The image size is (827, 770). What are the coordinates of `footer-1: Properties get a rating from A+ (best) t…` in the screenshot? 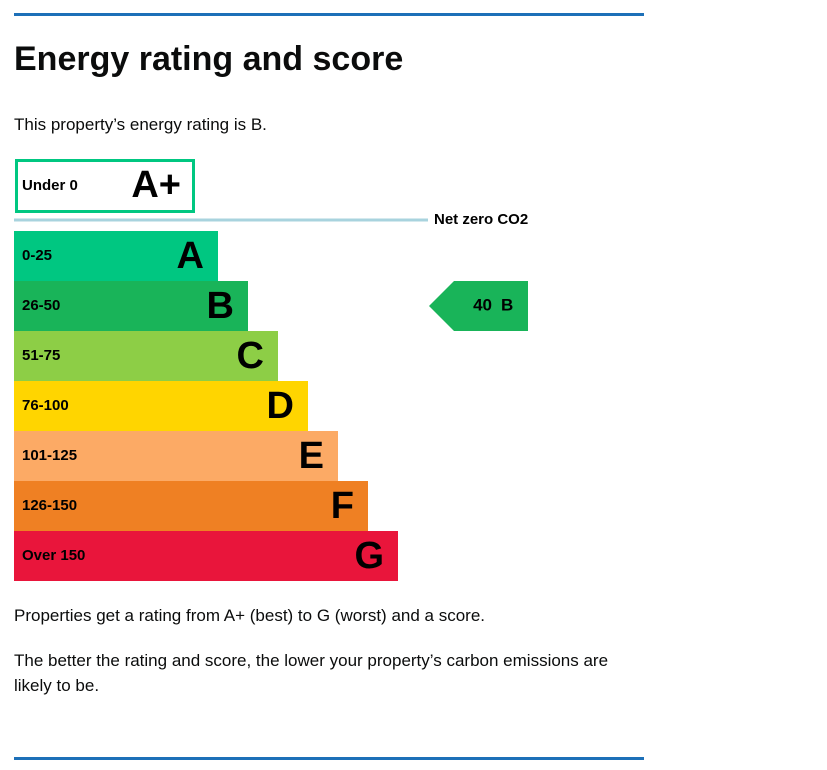 It's located at (250, 615).